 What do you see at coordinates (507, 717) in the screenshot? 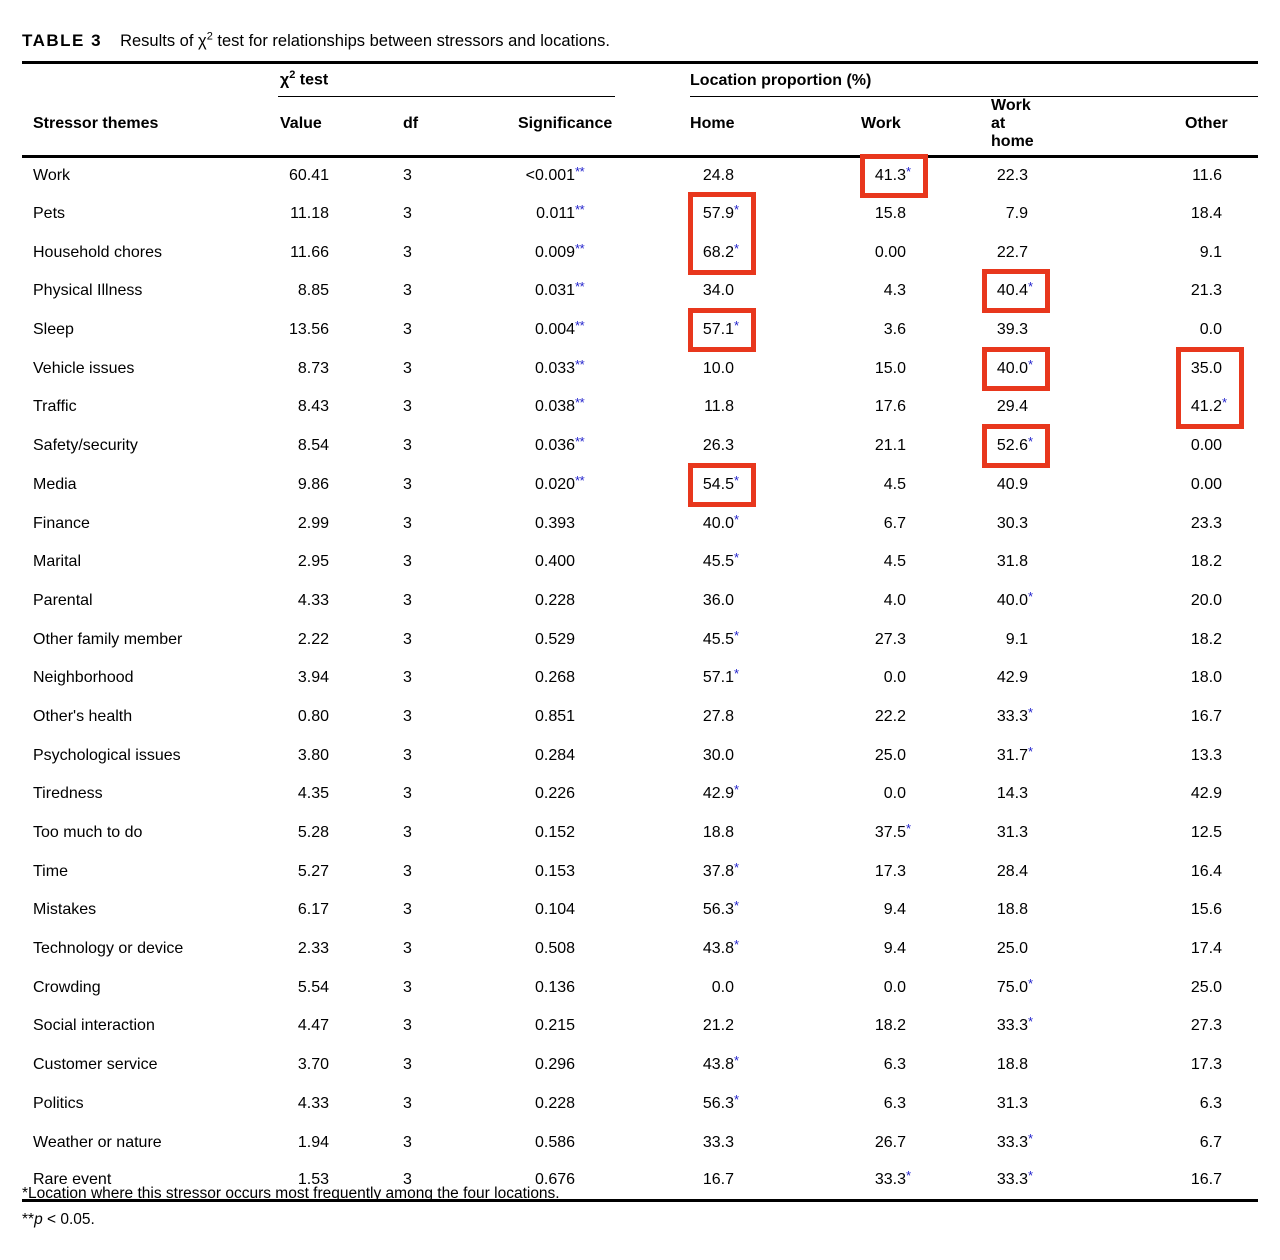
I see `cell-significance: 0.851` at bounding box center [507, 717].